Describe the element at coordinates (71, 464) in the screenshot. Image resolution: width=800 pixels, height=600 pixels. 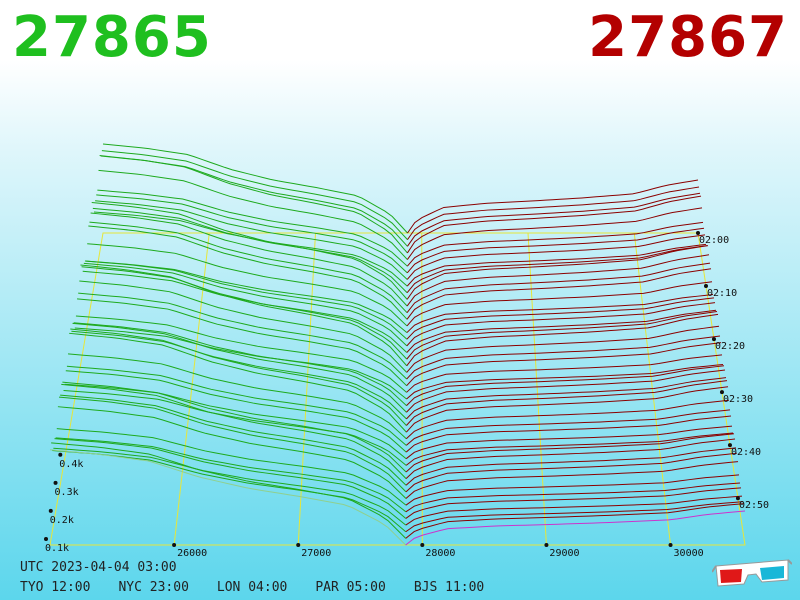
I see `z-tick-label: 0.4k` at that location.